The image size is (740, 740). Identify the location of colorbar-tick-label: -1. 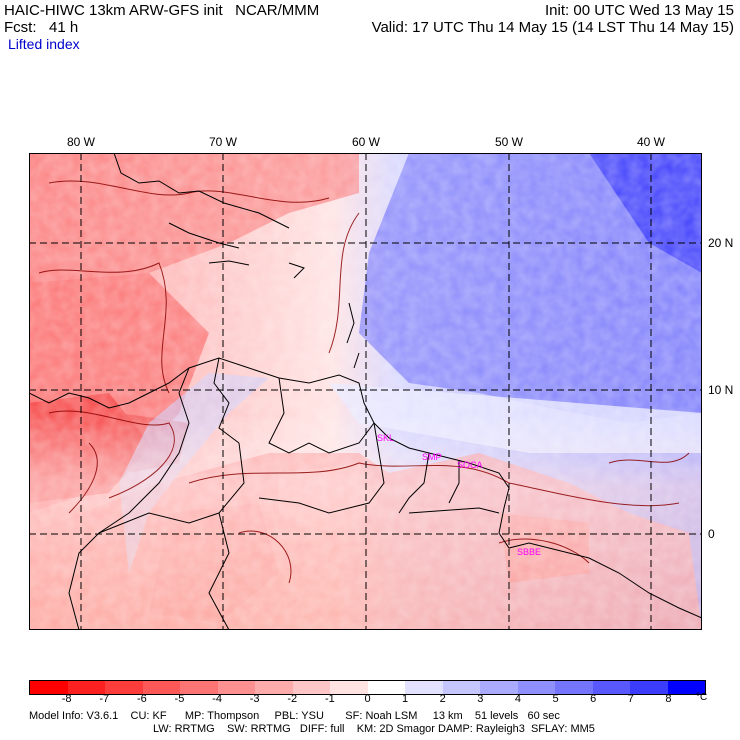
(329, 699).